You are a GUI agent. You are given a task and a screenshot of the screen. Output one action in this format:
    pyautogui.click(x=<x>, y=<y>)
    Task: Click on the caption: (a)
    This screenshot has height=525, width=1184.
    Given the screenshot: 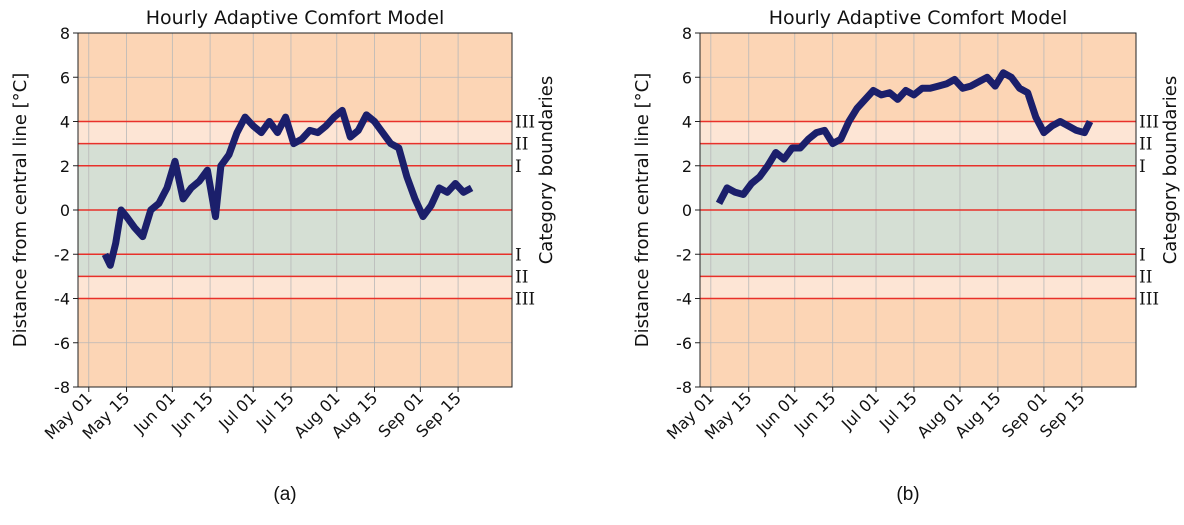 What is the action you would take?
    pyautogui.click(x=284, y=494)
    